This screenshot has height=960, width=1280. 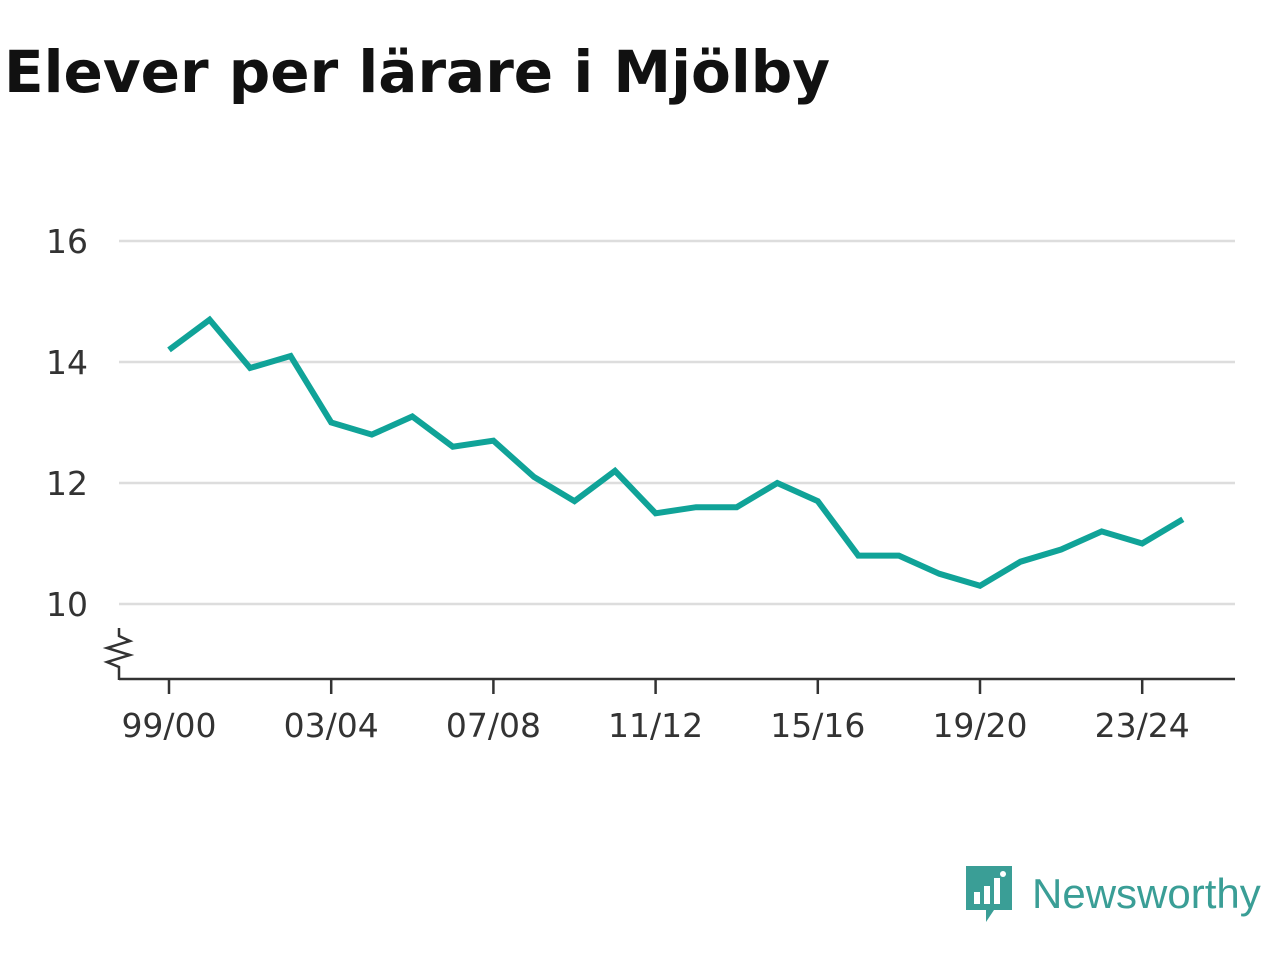 I want to click on x-tick-label: 11/12, so click(x=655, y=725).